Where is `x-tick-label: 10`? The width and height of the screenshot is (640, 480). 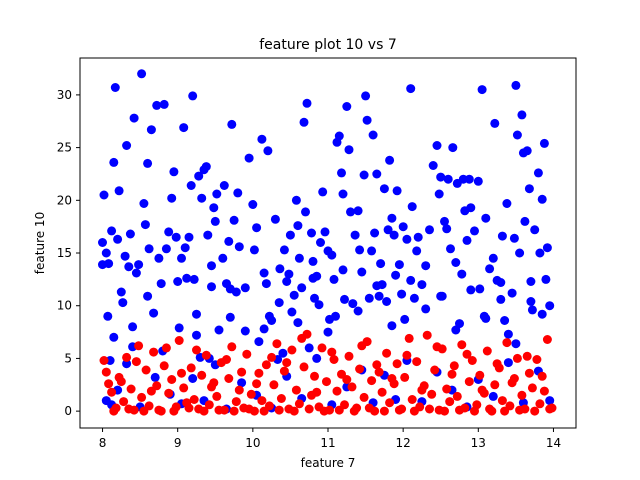 x-tick-label: 10 is located at coordinates (252, 443).